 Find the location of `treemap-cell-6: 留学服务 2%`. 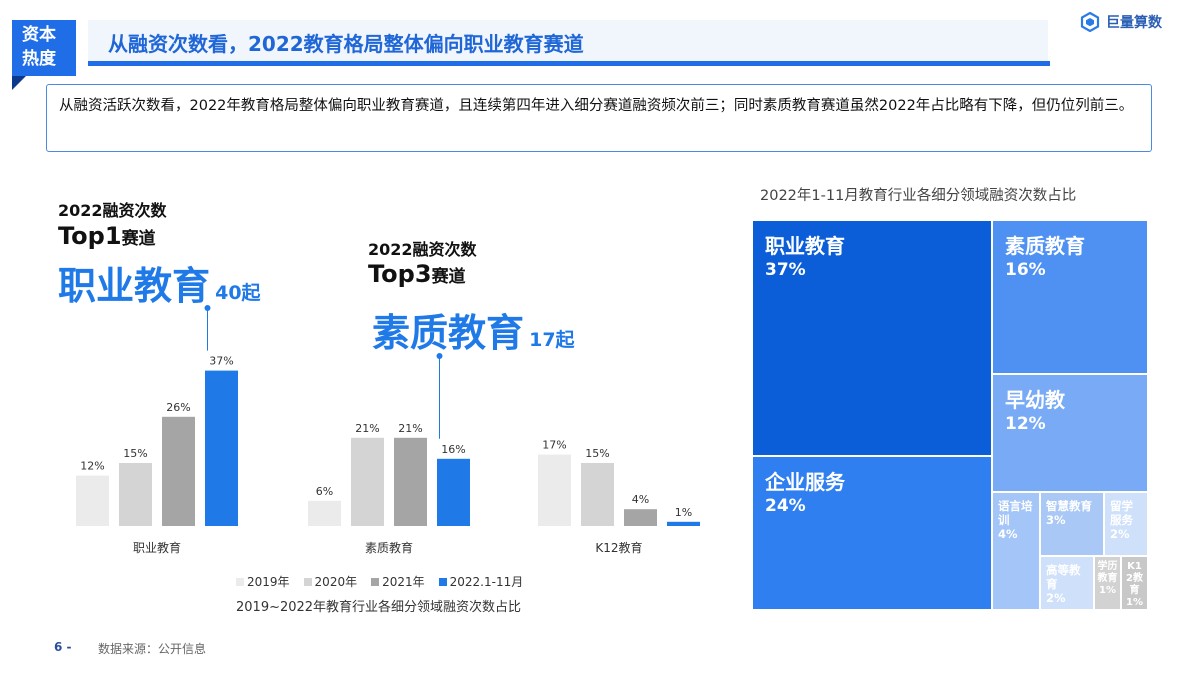

treemap-cell-6: 留学服务 2% is located at coordinates (1126, 524).